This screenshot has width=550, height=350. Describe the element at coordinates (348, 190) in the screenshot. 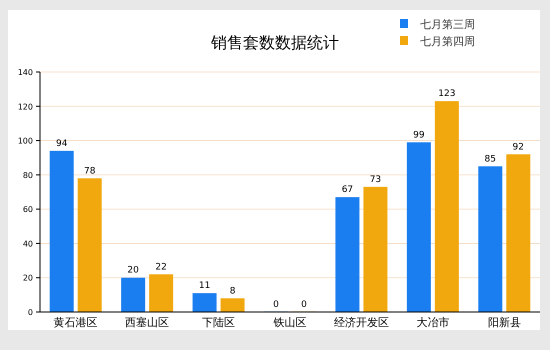

I see `data-label: 67` at that location.